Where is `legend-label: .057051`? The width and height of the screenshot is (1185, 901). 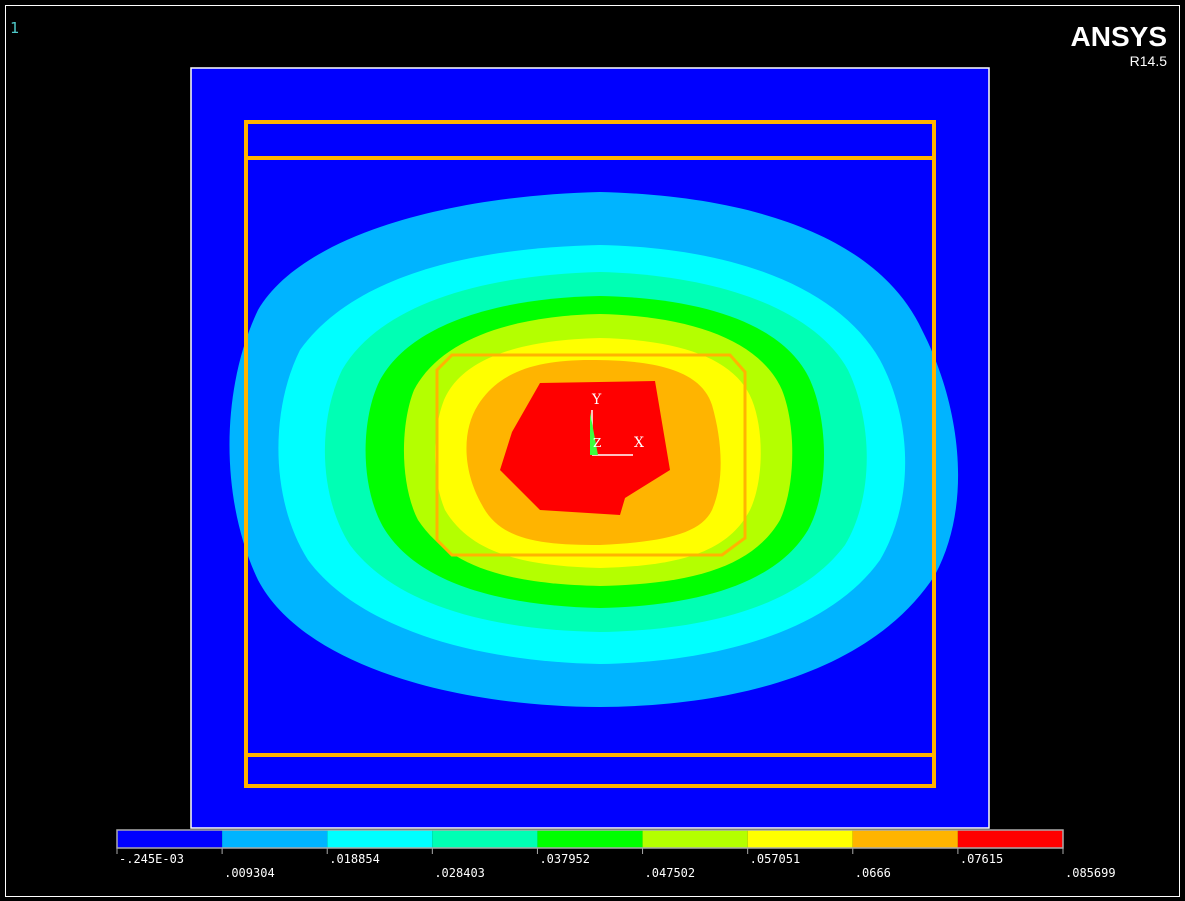
legend-label: .057051 is located at coordinates (775, 859).